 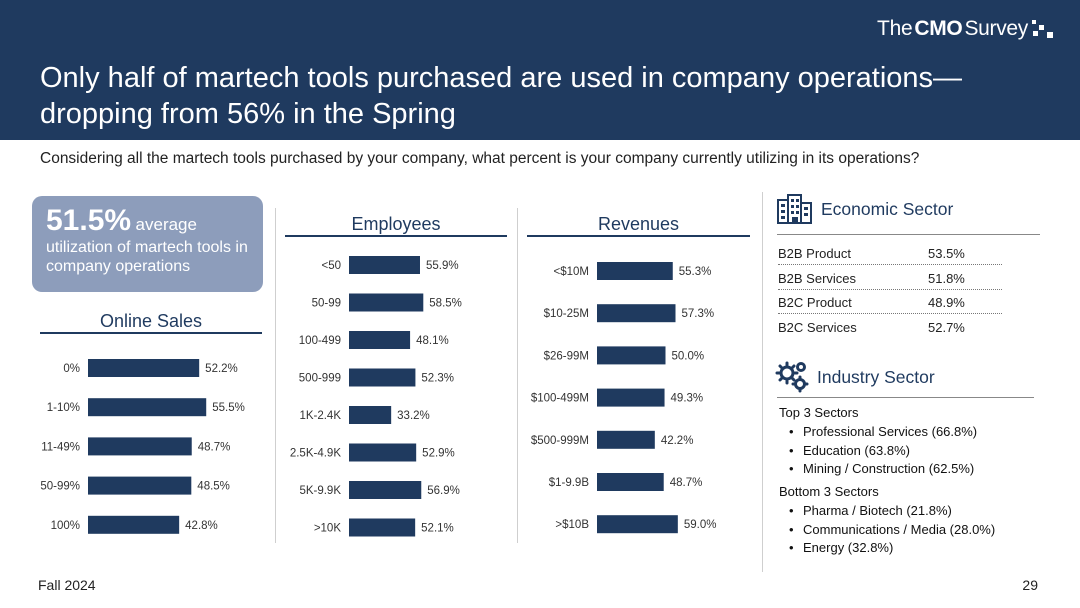 What do you see at coordinates (677, 441) in the screenshot?
I see `data-label: 42.2%` at bounding box center [677, 441].